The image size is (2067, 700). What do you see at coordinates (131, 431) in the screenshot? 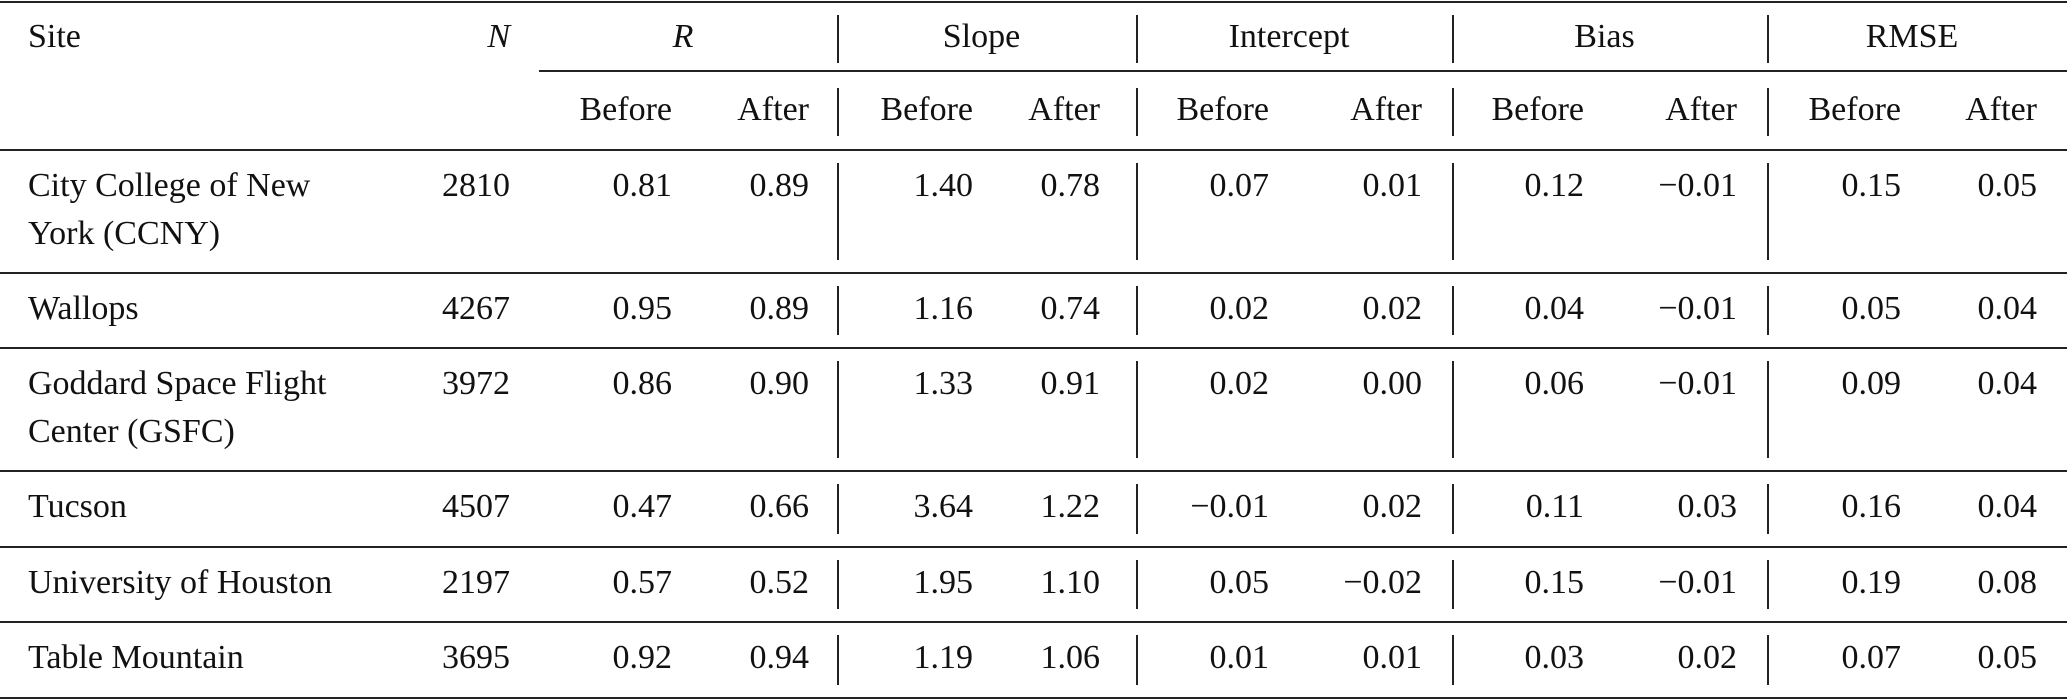
I see `site-name: Center (GSFC)` at bounding box center [131, 431].